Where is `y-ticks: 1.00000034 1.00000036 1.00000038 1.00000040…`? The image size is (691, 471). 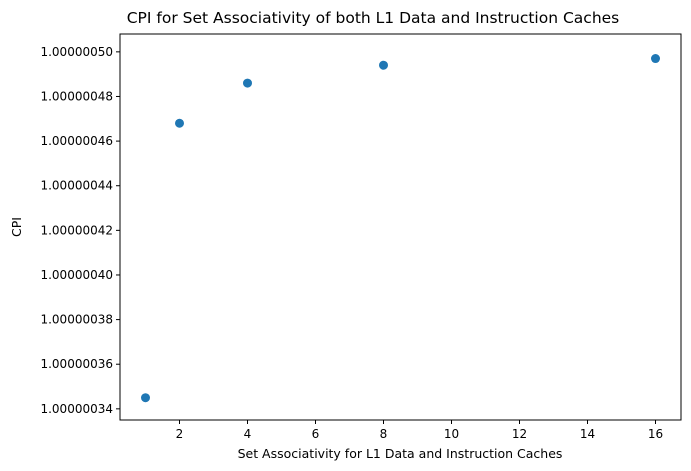 y-ticks: 1.00000034 1.00000036 1.00000038 1.00000040… is located at coordinates (80, 230).